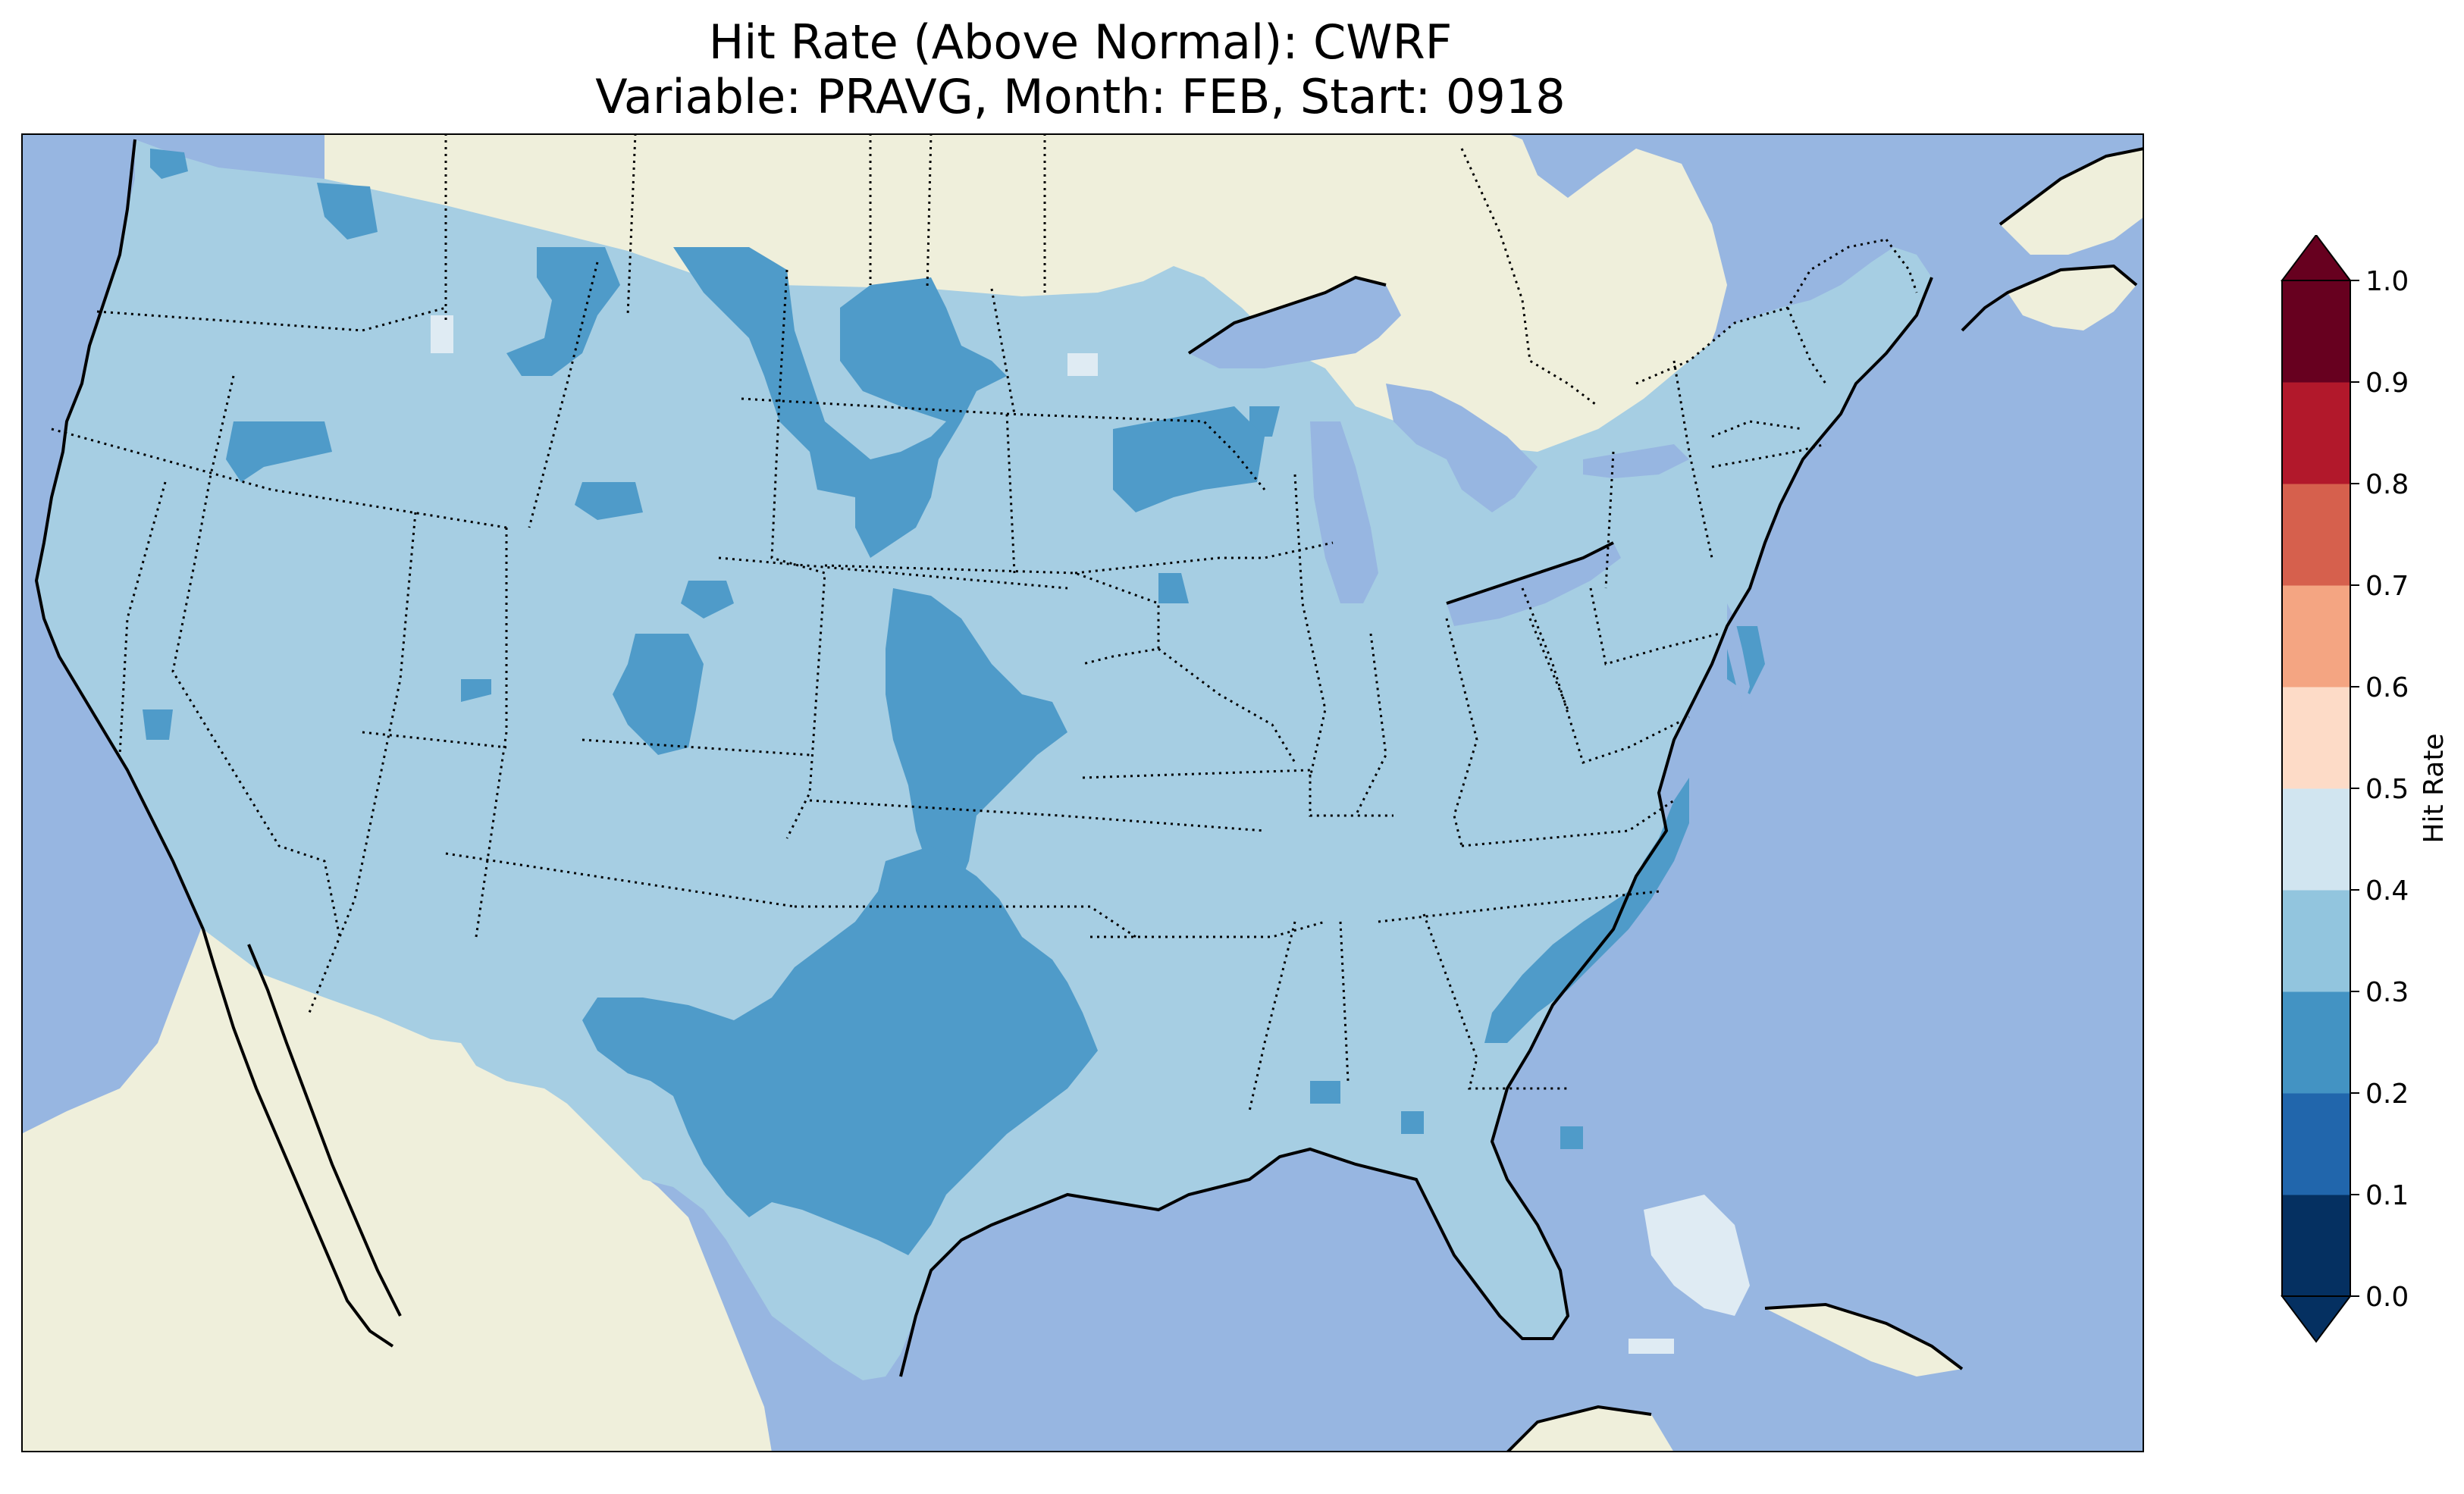 This screenshot has width=2464, height=1494. Describe the element at coordinates (1439, 451) in the screenshot. I see `great-lakes` at that location.